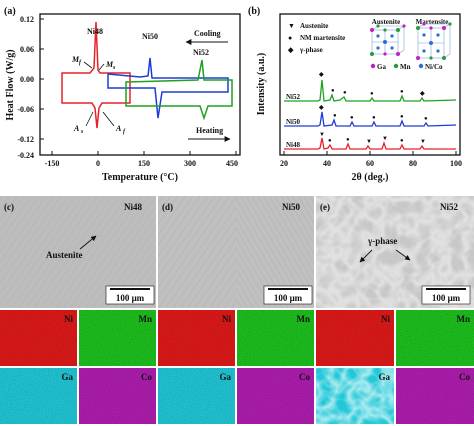 The height and width of the screenshot is (426, 474). I want to click on xrd-pattern-ni48, so click(370, 143).